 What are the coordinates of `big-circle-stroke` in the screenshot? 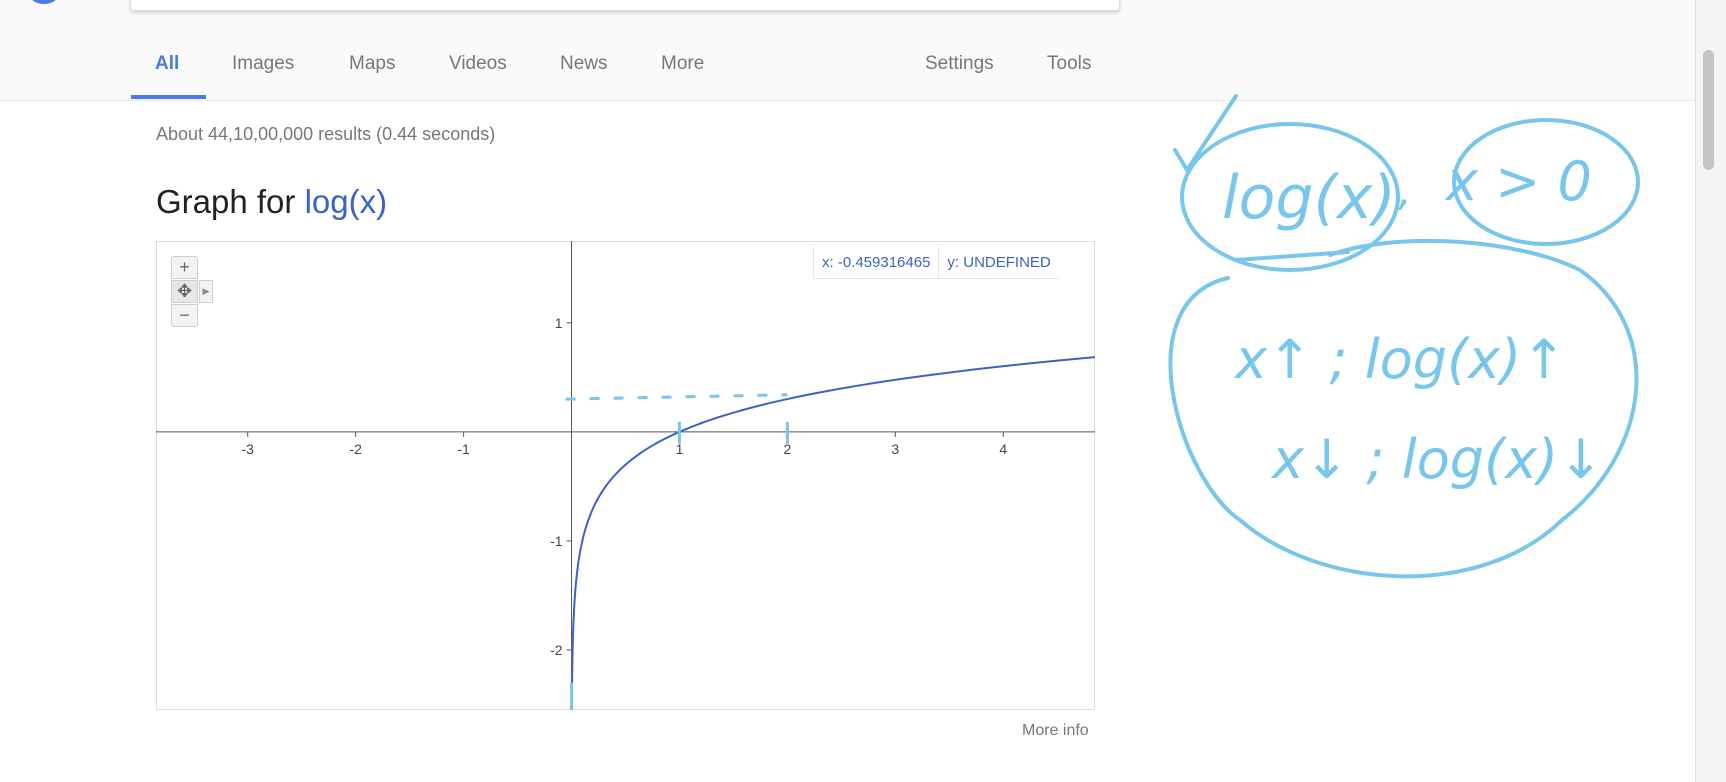 It's located at (1403, 408).